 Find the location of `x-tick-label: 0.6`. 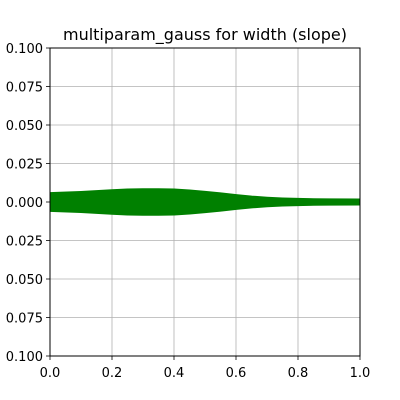

x-tick-label: 0.6 is located at coordinates (236, 373).